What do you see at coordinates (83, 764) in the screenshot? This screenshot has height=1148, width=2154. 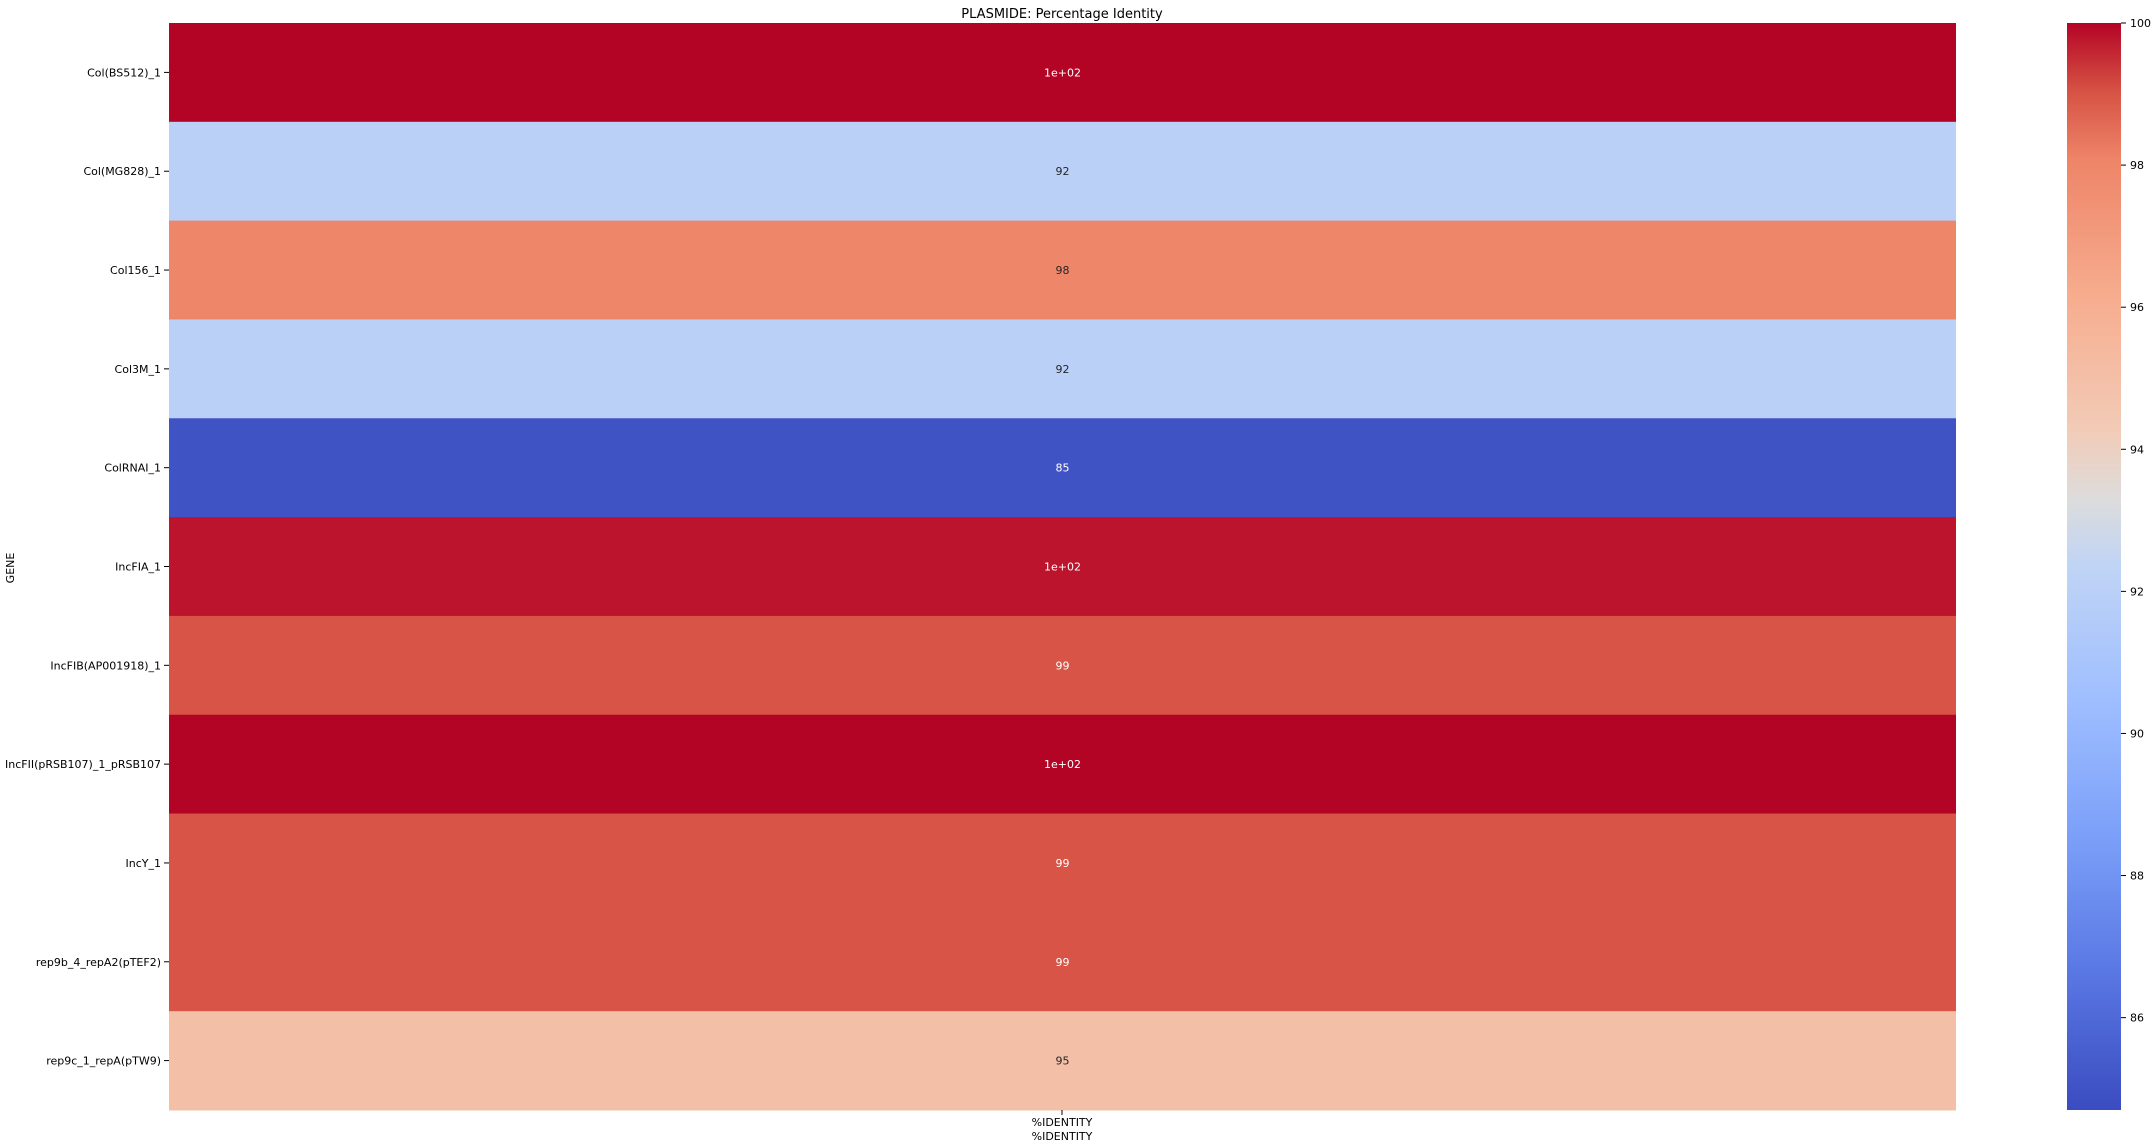 I see `row-label: IncFII(pRSB107)_1_pRSB107` at bounding box center [83, 764].